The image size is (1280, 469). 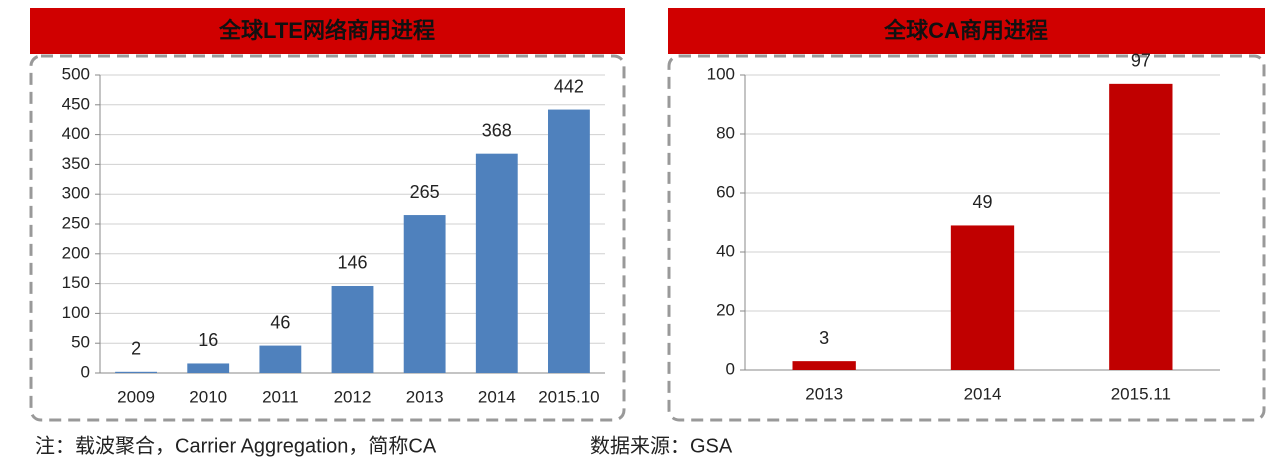 What do you see at coordinates (280, 322) in the screenshot?
I see `data-label: 46` at bounding box center [280, 322].